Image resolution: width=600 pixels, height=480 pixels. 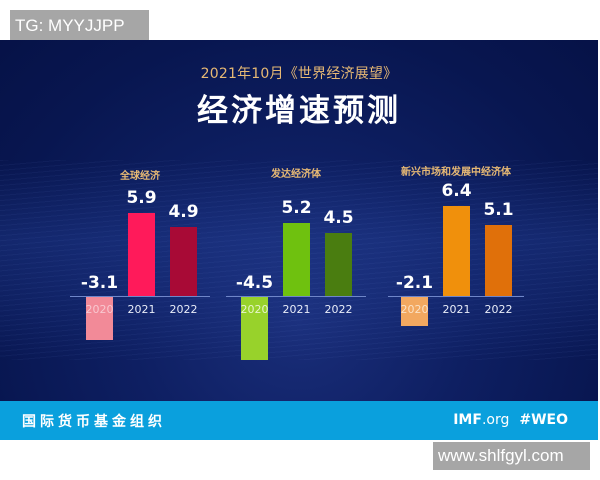 I want to click on value-label: 5.9, so click(x=141, y=198).